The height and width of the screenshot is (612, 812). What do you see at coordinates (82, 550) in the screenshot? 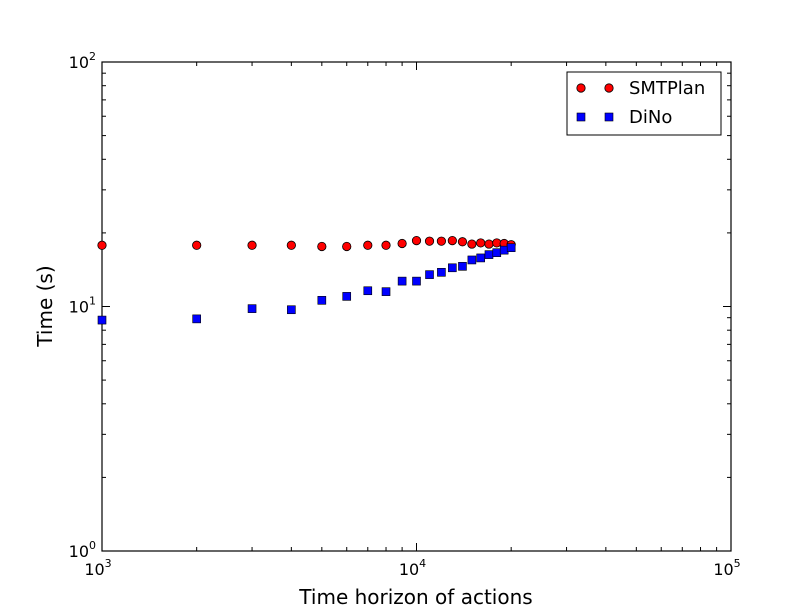
I see `y-tick-label: 10⁰` at bounding box center [82, 550].